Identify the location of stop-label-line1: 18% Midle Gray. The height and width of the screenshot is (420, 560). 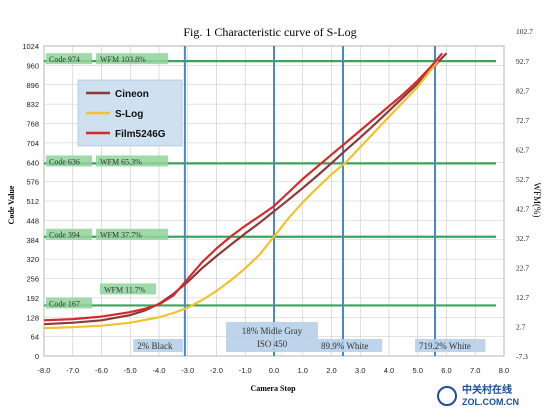
(272, 331).